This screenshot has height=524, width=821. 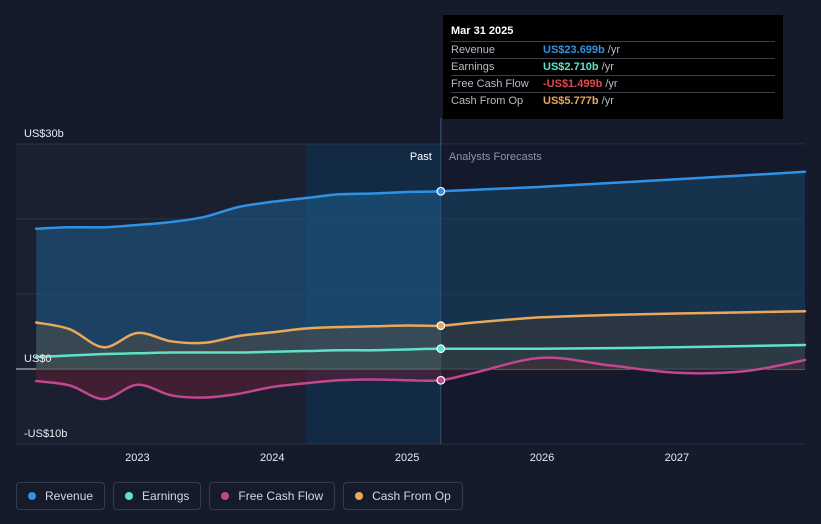 I want to click on legend-item-earnings: Earnings, so click(x=157, y=496).